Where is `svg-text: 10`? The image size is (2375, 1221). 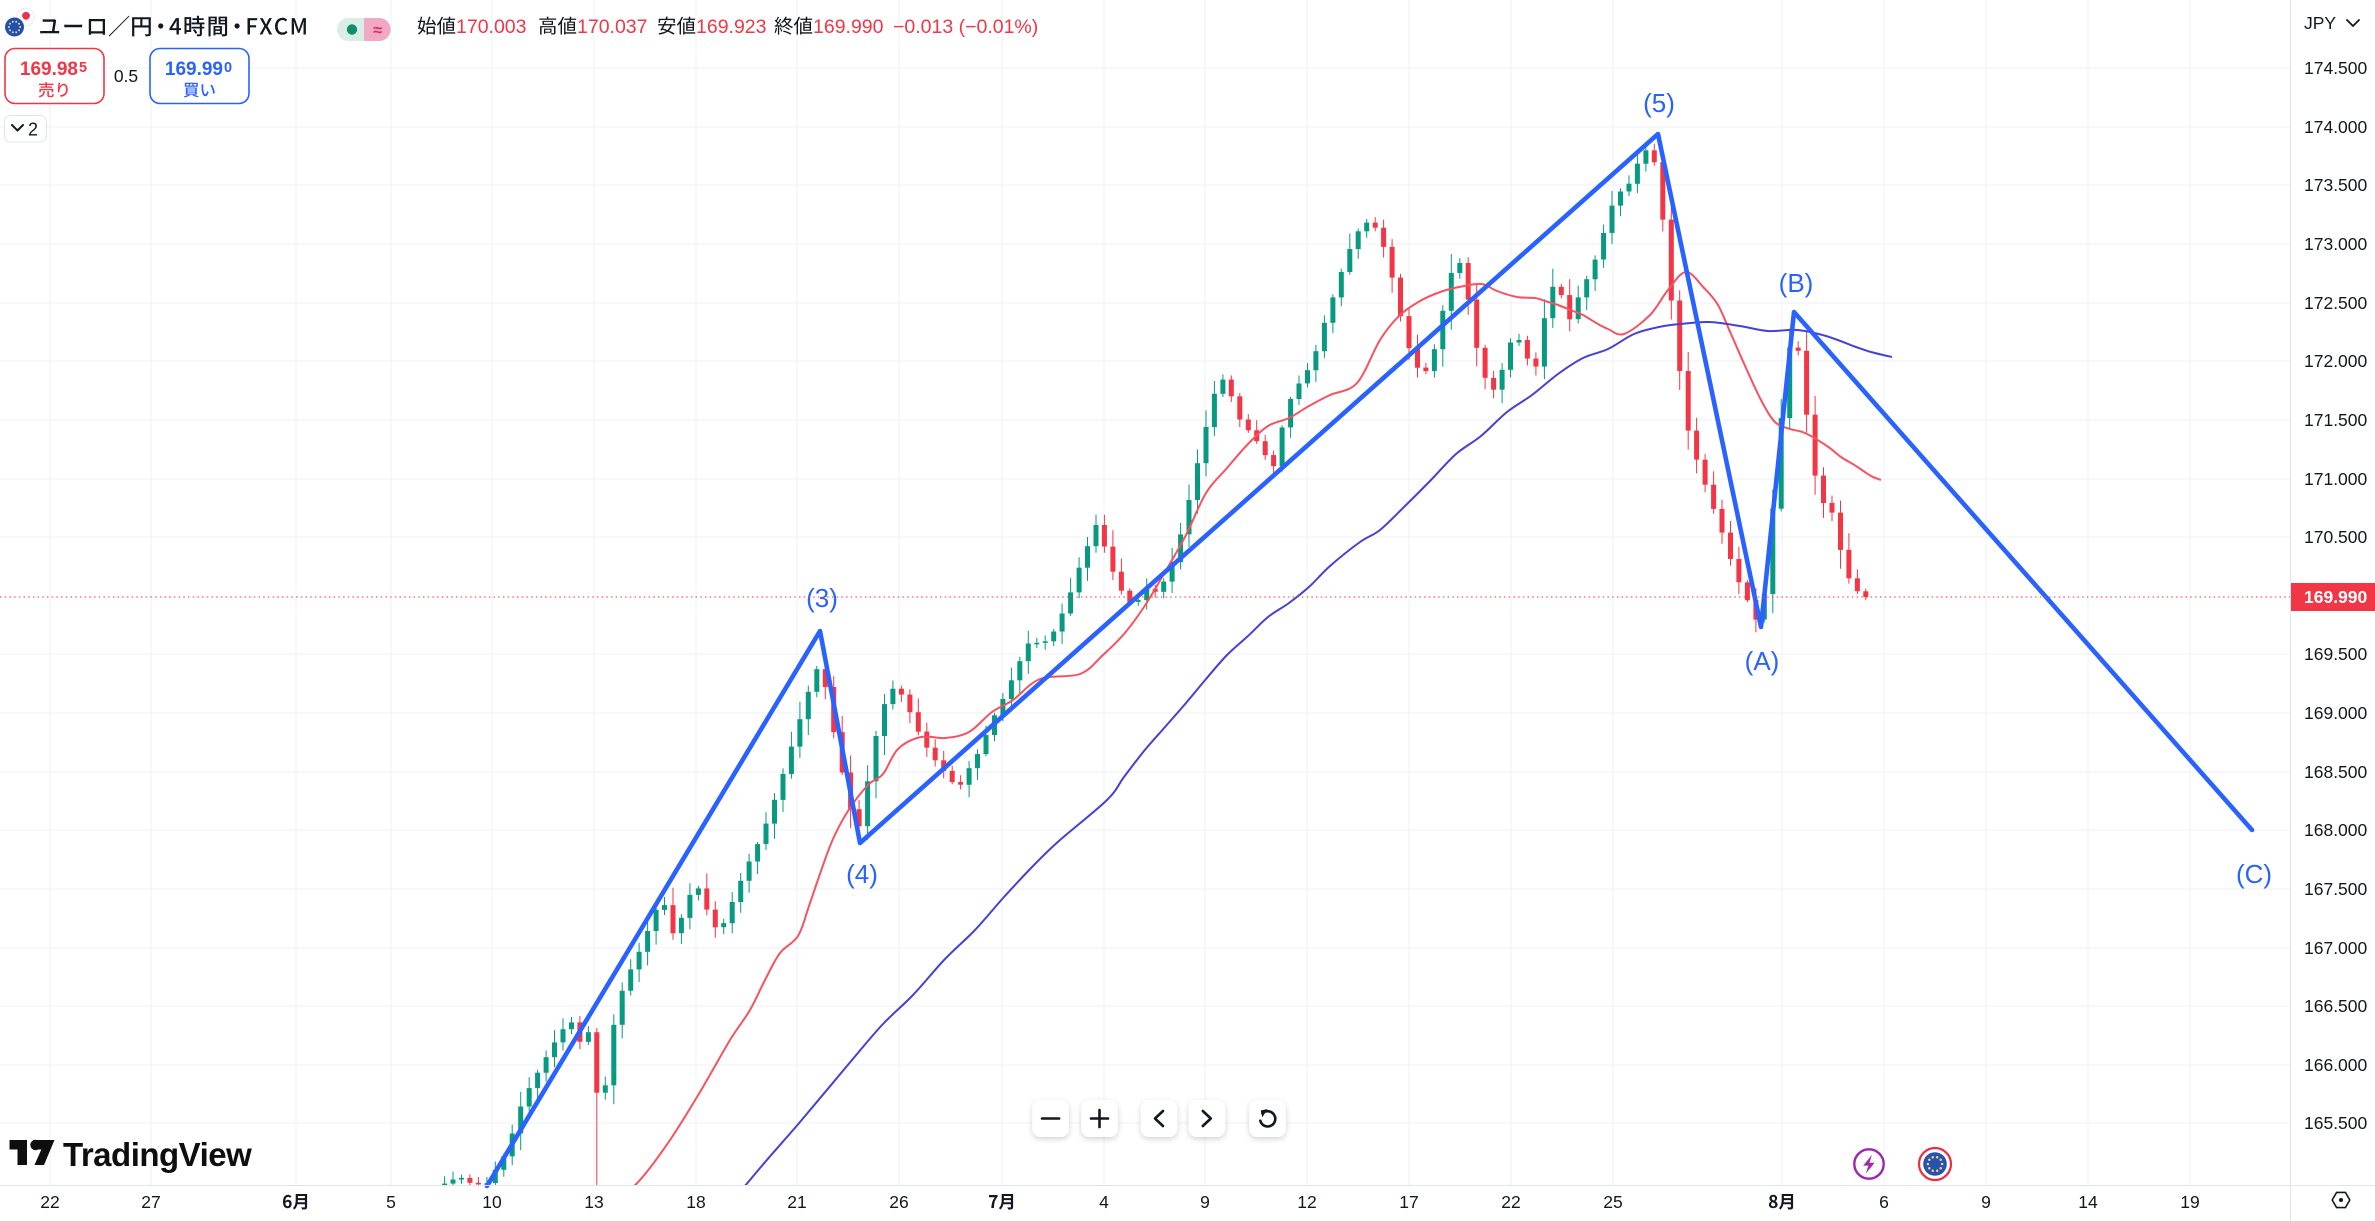
svg-text: 10 is located at coordinates (492, 1202).